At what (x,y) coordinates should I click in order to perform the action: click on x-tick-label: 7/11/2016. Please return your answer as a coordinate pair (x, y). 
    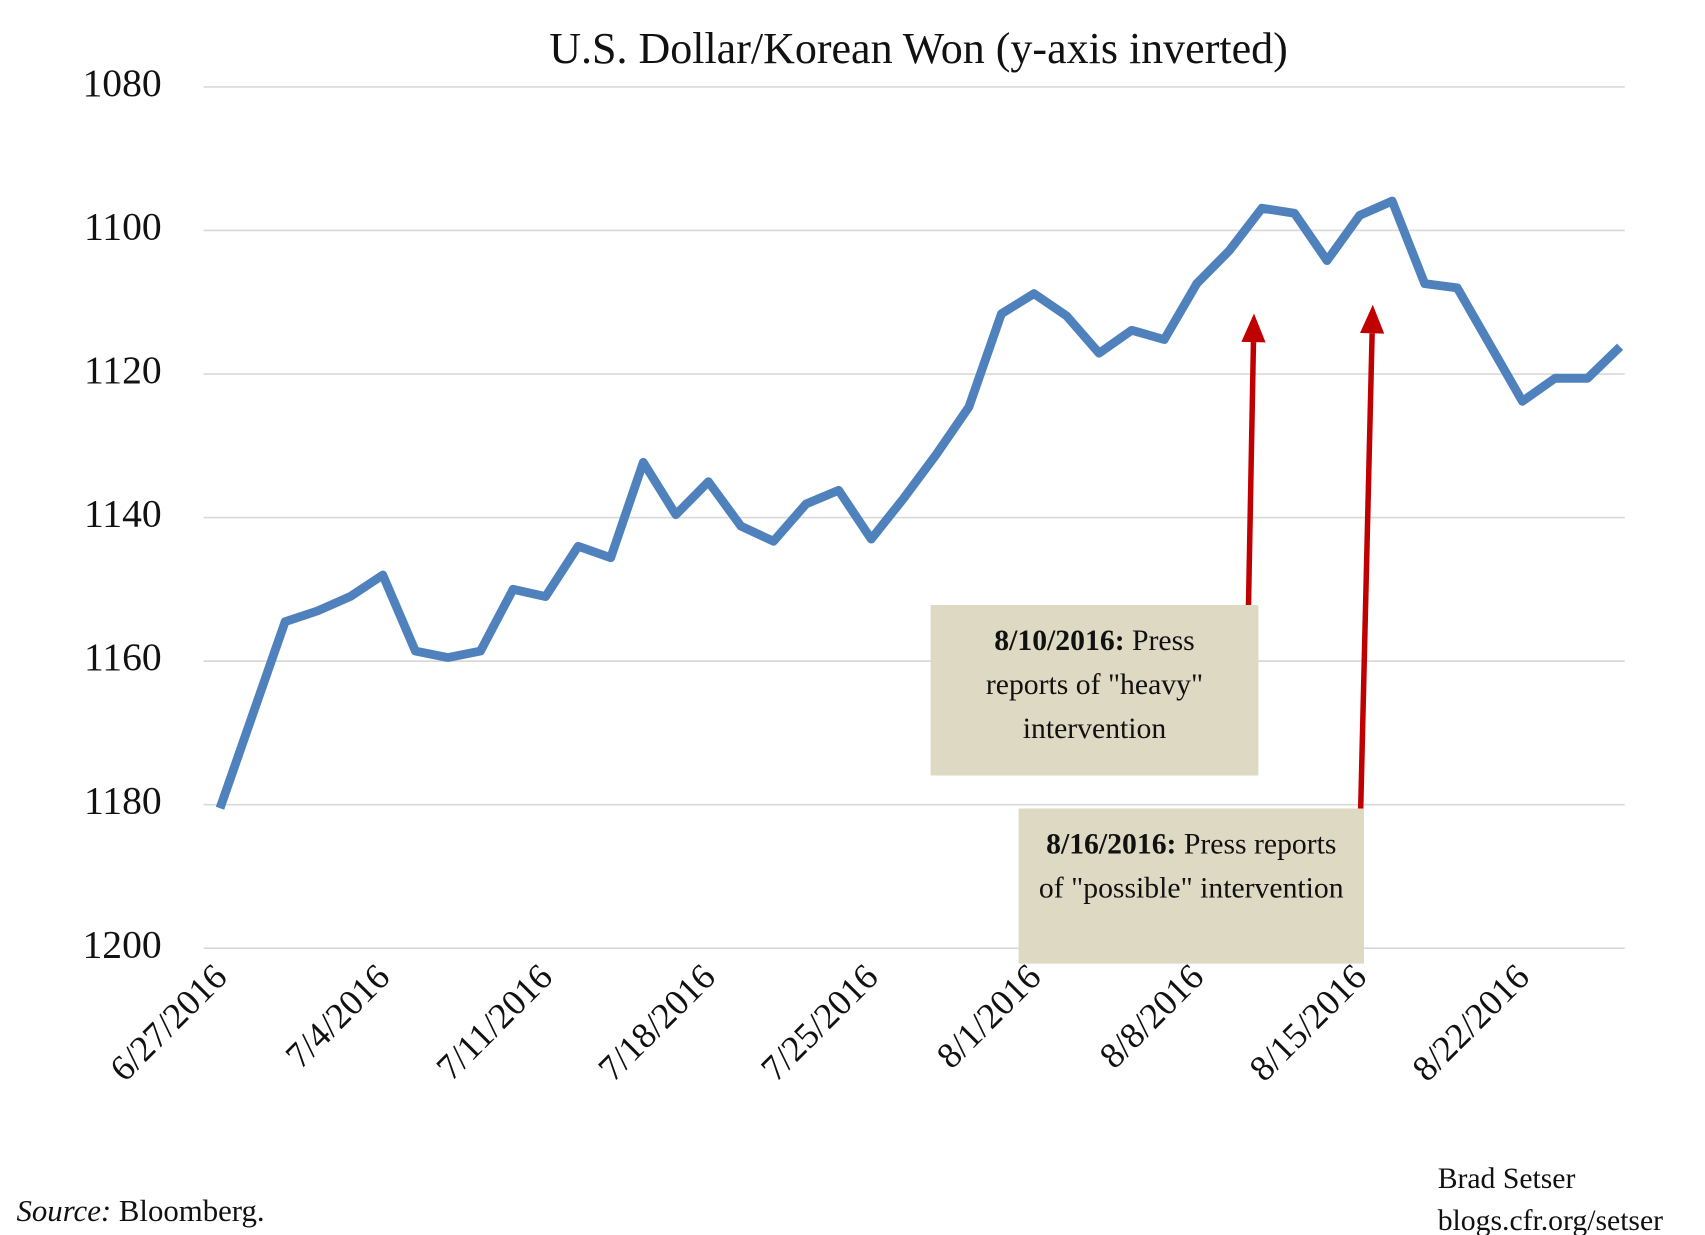
    Looking at the image, I should click on (494, 1021).